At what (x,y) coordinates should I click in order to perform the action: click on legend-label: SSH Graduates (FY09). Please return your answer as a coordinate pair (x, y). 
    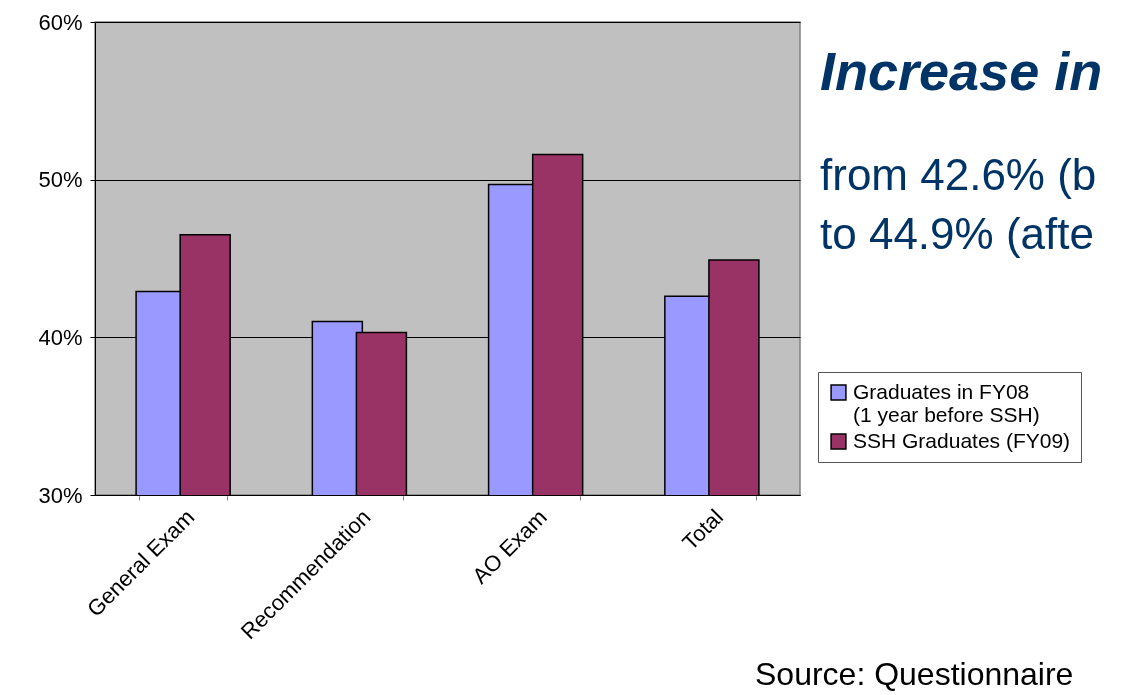
    Looking at the image, I should click on (962, 440).